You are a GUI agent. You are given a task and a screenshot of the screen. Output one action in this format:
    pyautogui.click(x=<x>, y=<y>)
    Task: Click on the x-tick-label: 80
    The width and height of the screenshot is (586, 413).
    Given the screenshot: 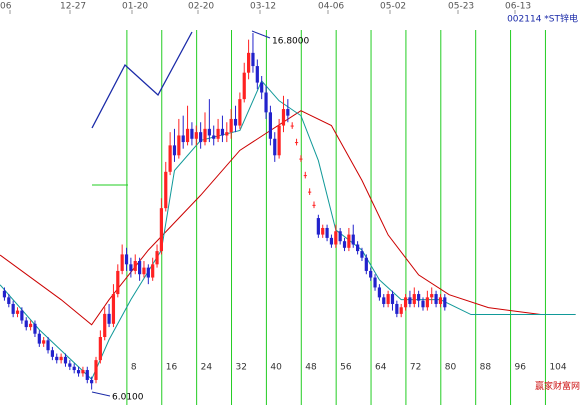 What is the action you would take?
    pyautogui.click(x=451, y=368)
    